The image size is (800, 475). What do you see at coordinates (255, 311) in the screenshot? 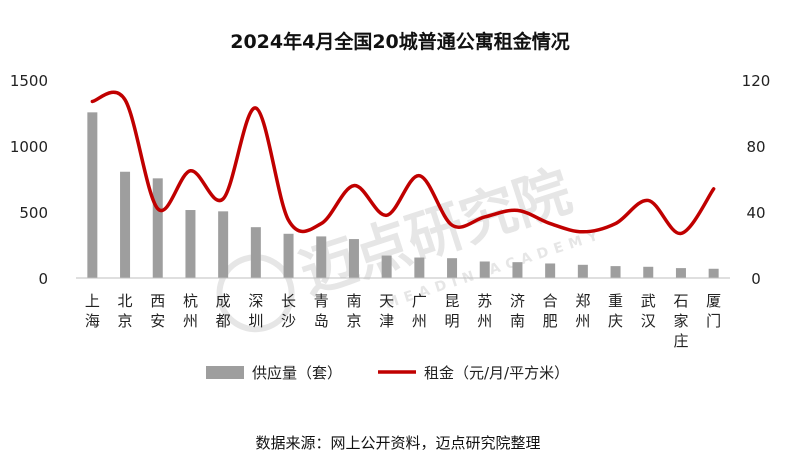
I see `category-label: 深圳` at bounding box center [255, 311].